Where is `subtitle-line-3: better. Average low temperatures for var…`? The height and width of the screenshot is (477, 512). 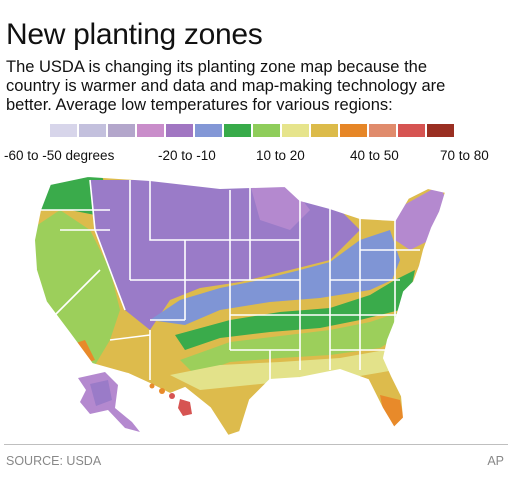
subtitle-line-3: better. Average low temperatures for var… is located at coordinates (199, 105).